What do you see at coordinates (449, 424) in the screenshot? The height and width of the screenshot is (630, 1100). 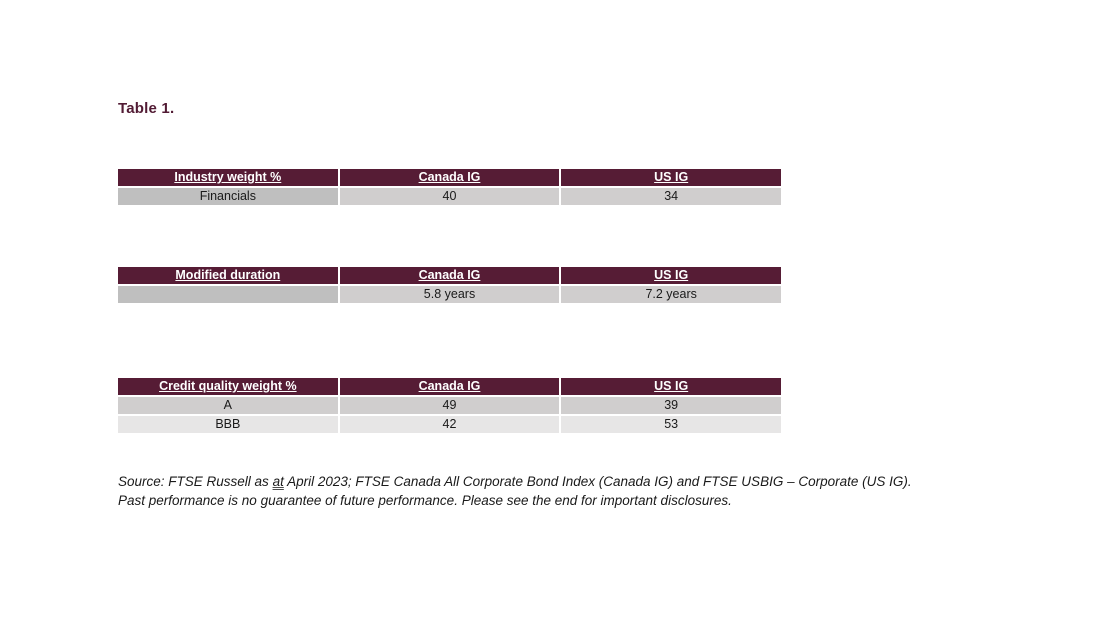 I see `data-cell: 42` at bounding box center [449, 424].